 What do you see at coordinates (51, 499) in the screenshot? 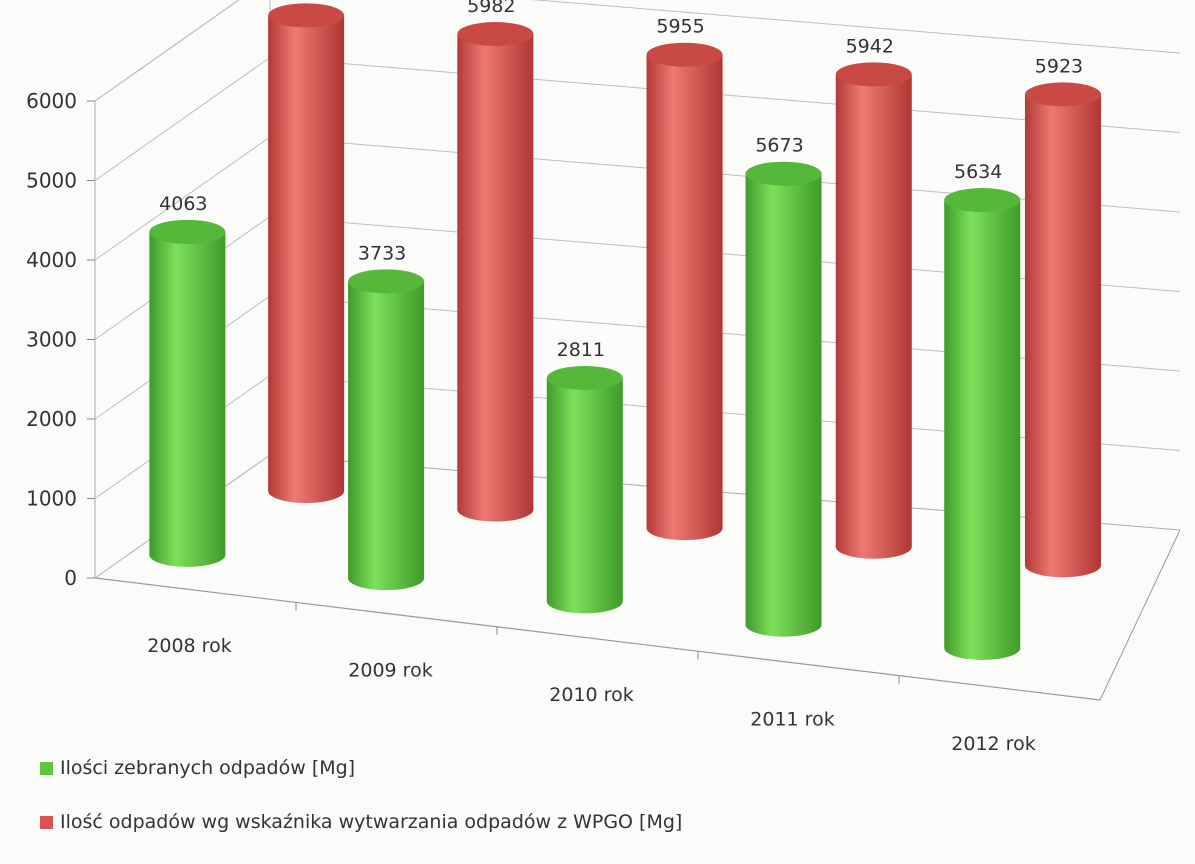
I see `y-tick-label: 1000` at bounding box center [51, 499].